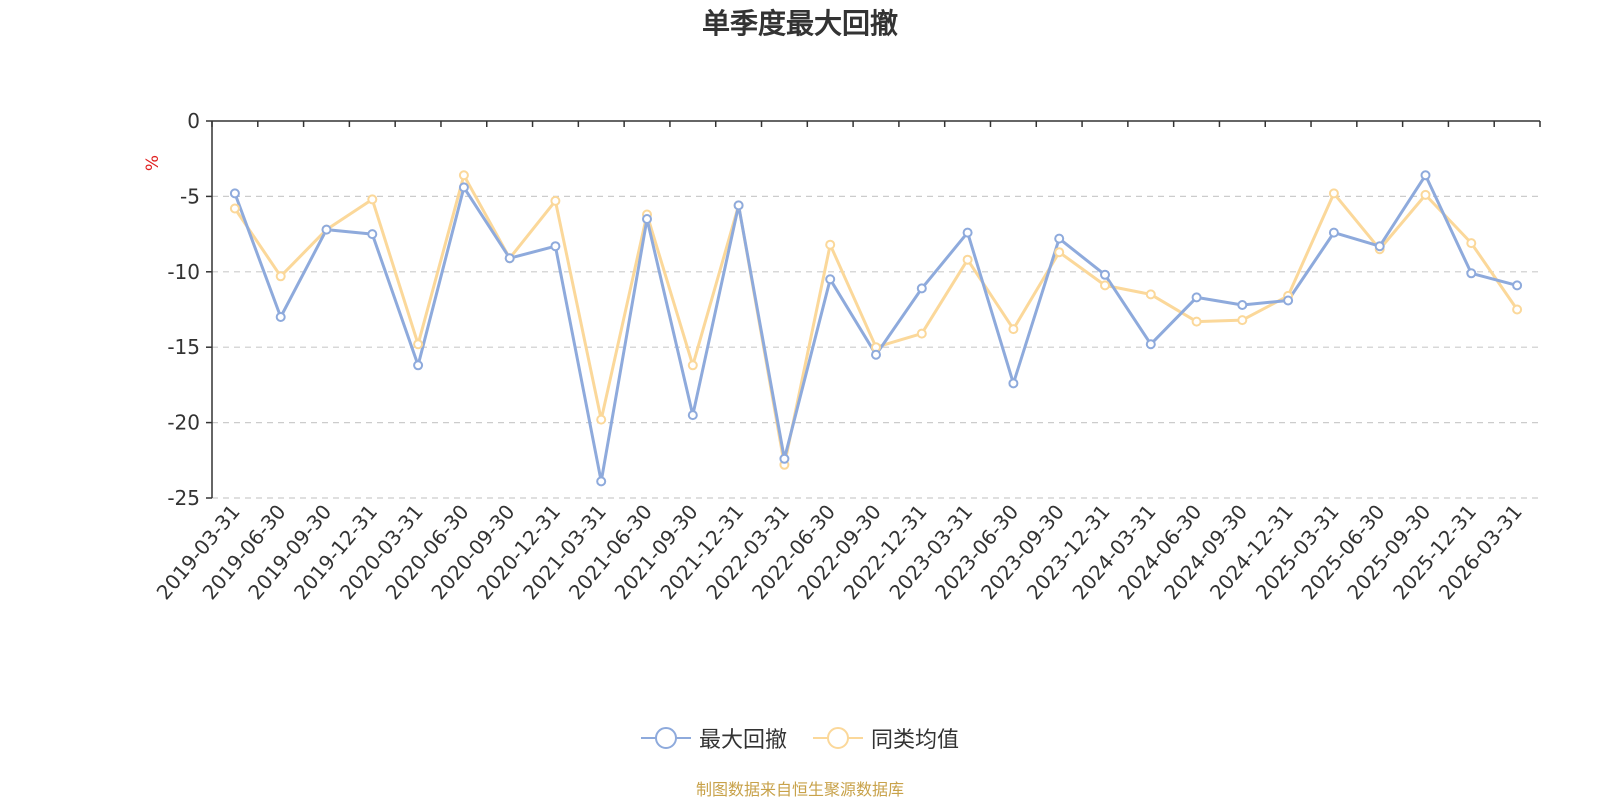 This screenshot has height=800, width=1600. I want to click on y-tick-label: -25, so click(183, 498).